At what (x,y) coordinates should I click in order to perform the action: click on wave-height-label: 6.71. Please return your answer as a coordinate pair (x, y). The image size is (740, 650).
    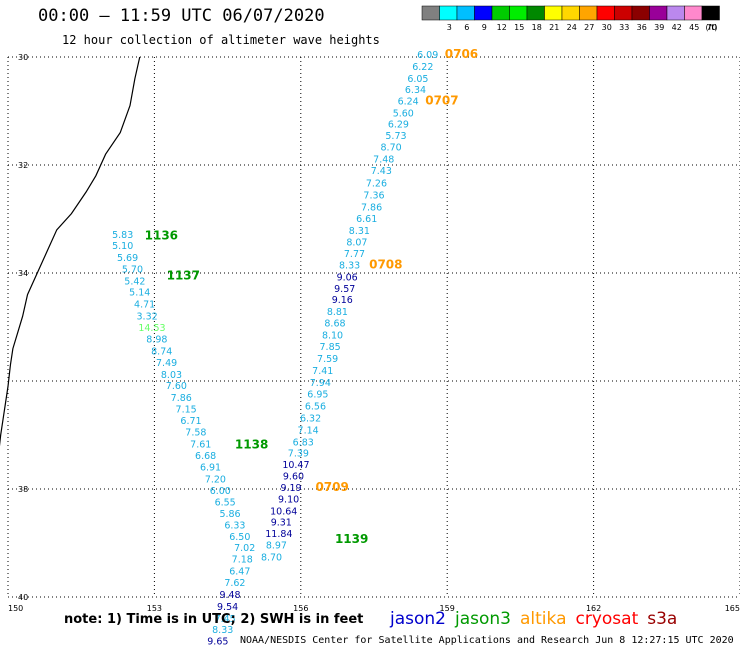
    Looking at the image, I should click on (190, 421).